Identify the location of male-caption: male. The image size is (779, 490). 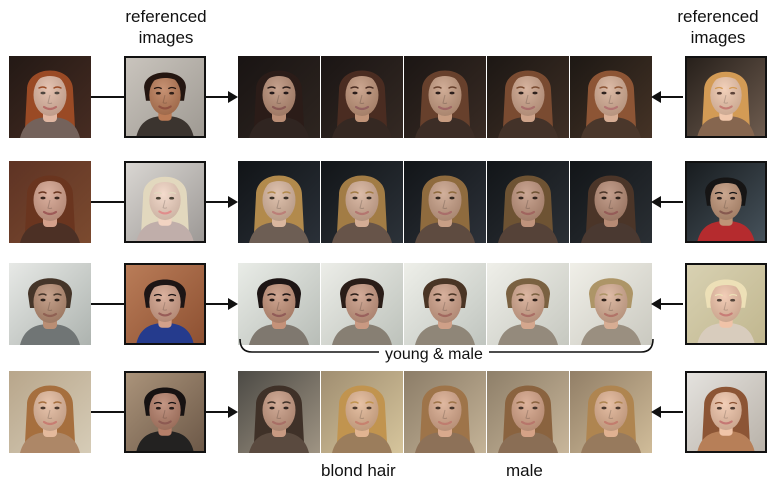
(524, 470).